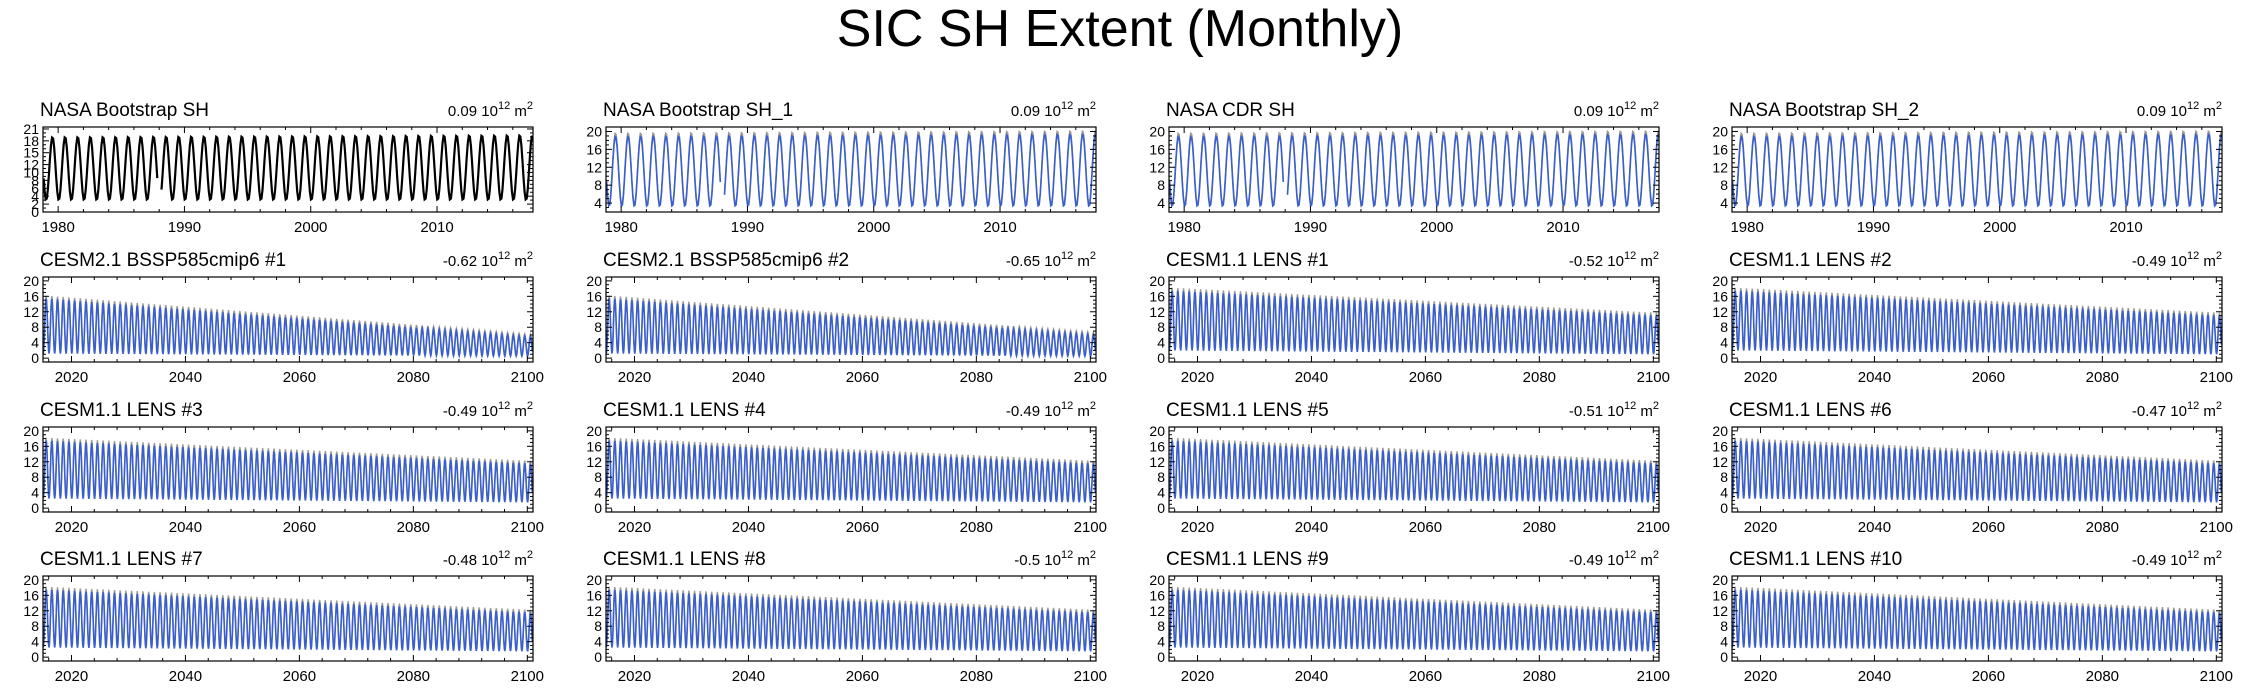 This screenshot has width=2241, height=693. What do you see at coordinates (1614, 410) in the screenshot?
I see `trend-label: -0.51 1012 m2` at bounding box center [1614, 410].